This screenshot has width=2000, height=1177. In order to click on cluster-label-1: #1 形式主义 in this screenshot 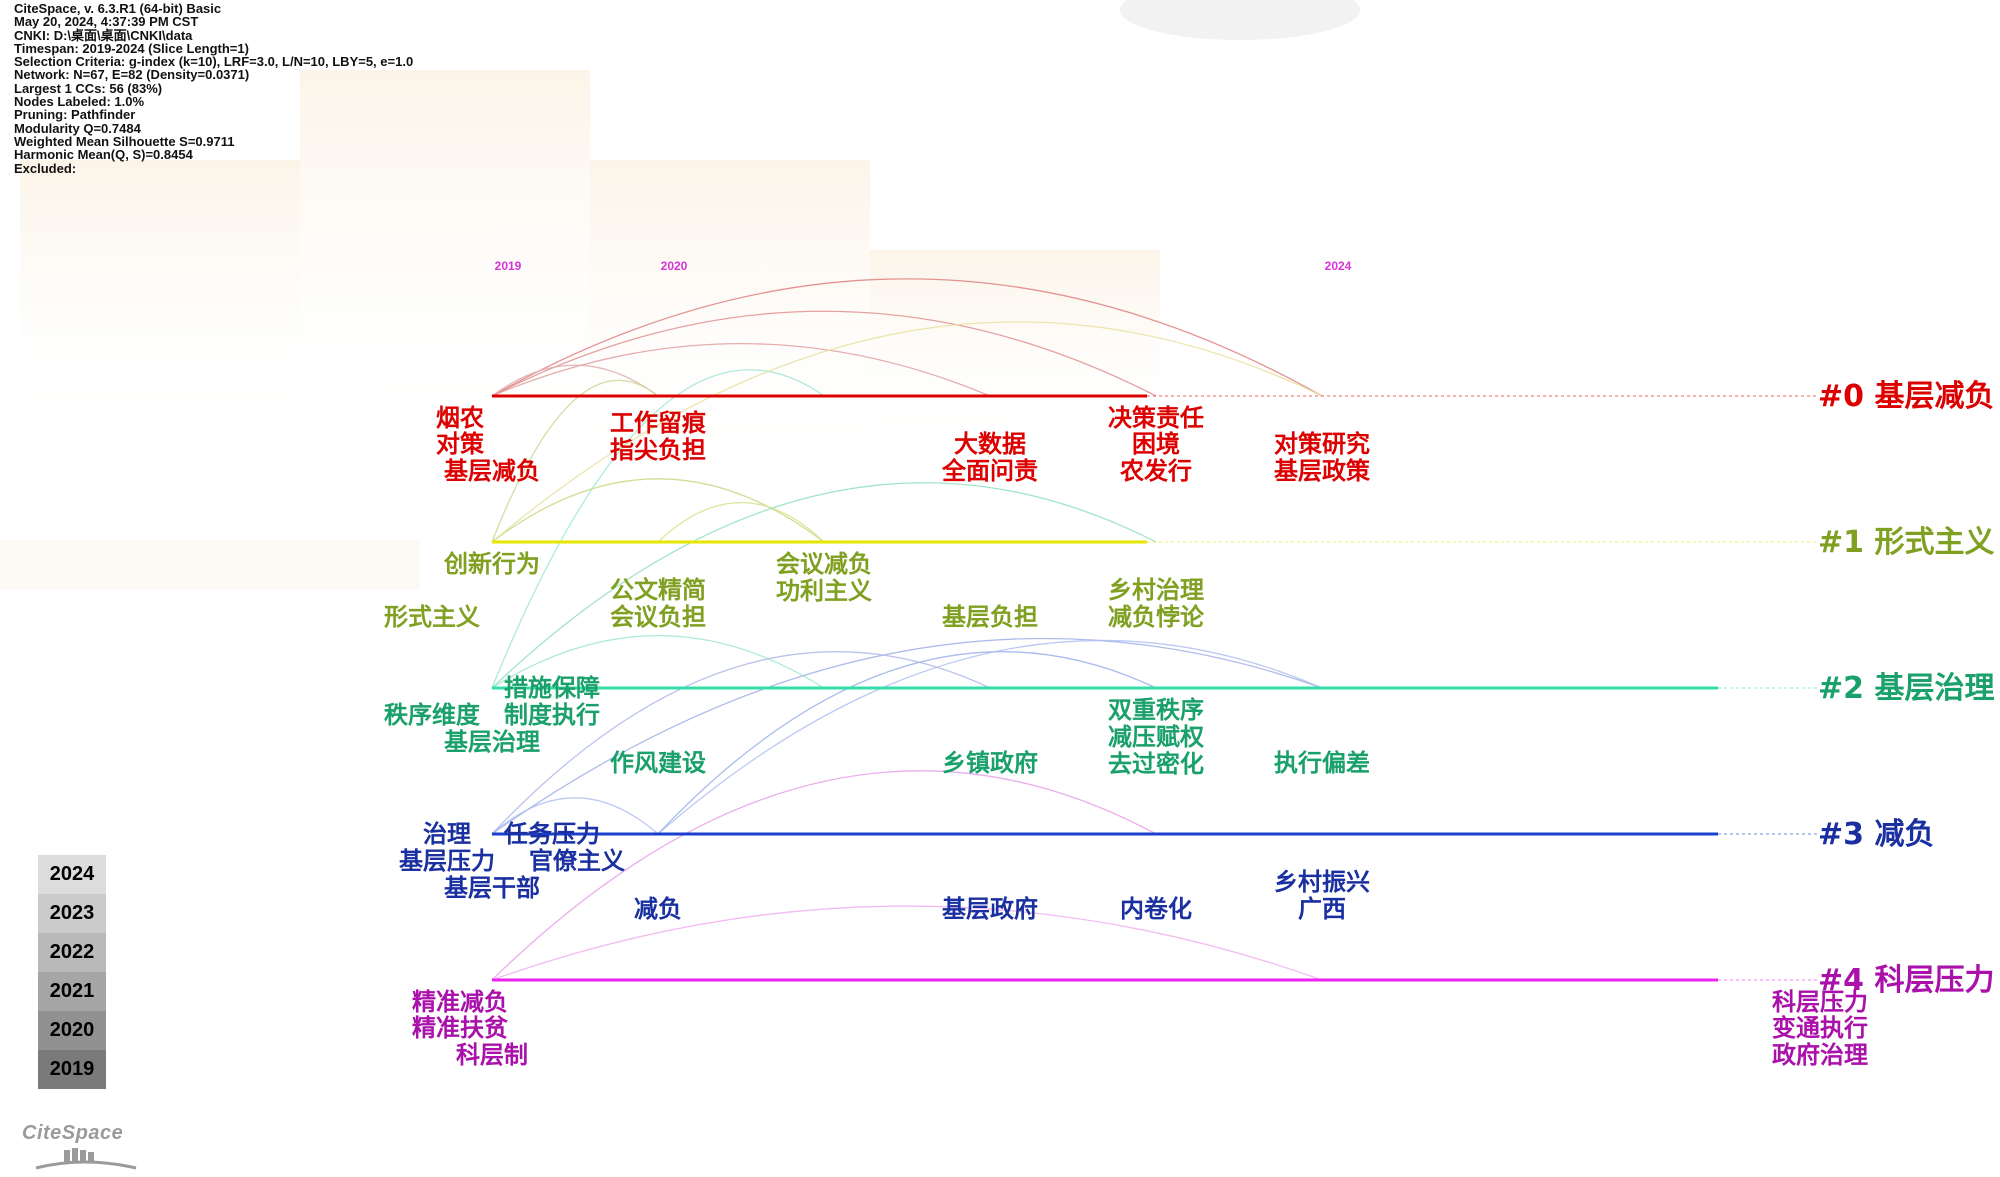, I will do `click(1906, 542)`.